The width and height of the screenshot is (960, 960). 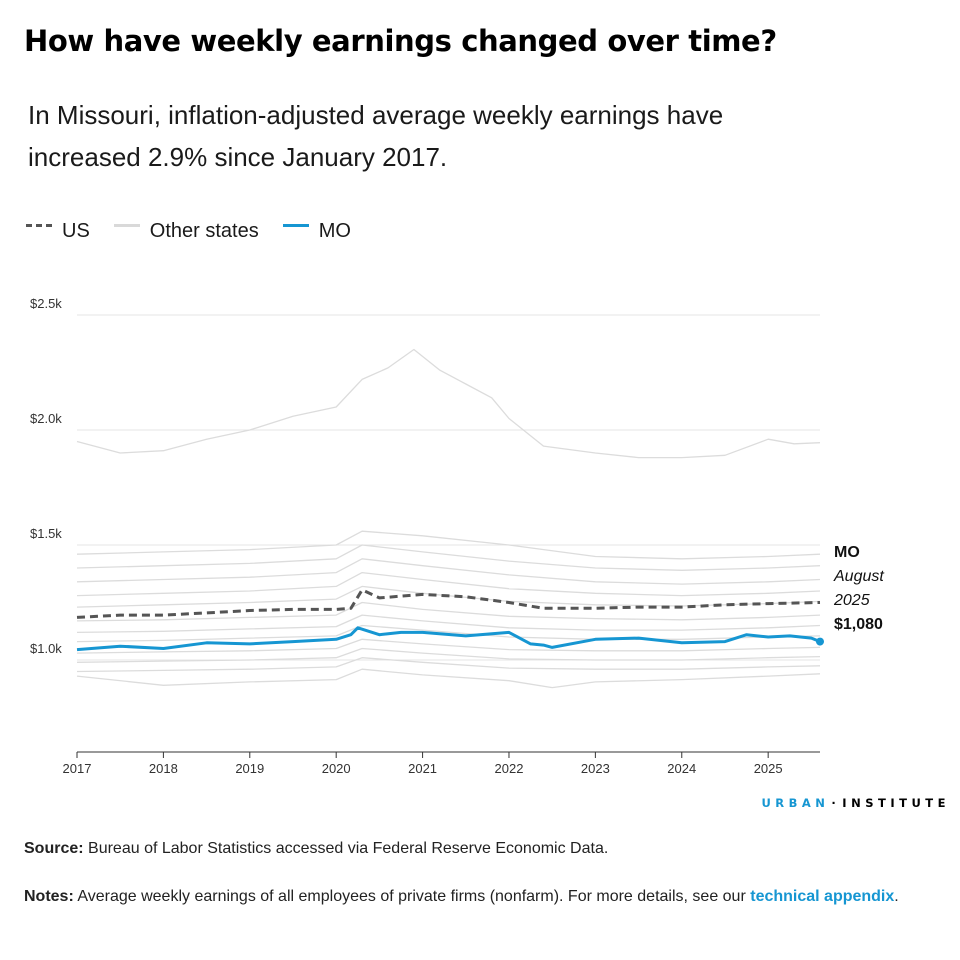 What do you see at coordinates (46, 418) in the screenshot?
I see `y-tick-label: $2.0k` at bounding box center [46, 418].